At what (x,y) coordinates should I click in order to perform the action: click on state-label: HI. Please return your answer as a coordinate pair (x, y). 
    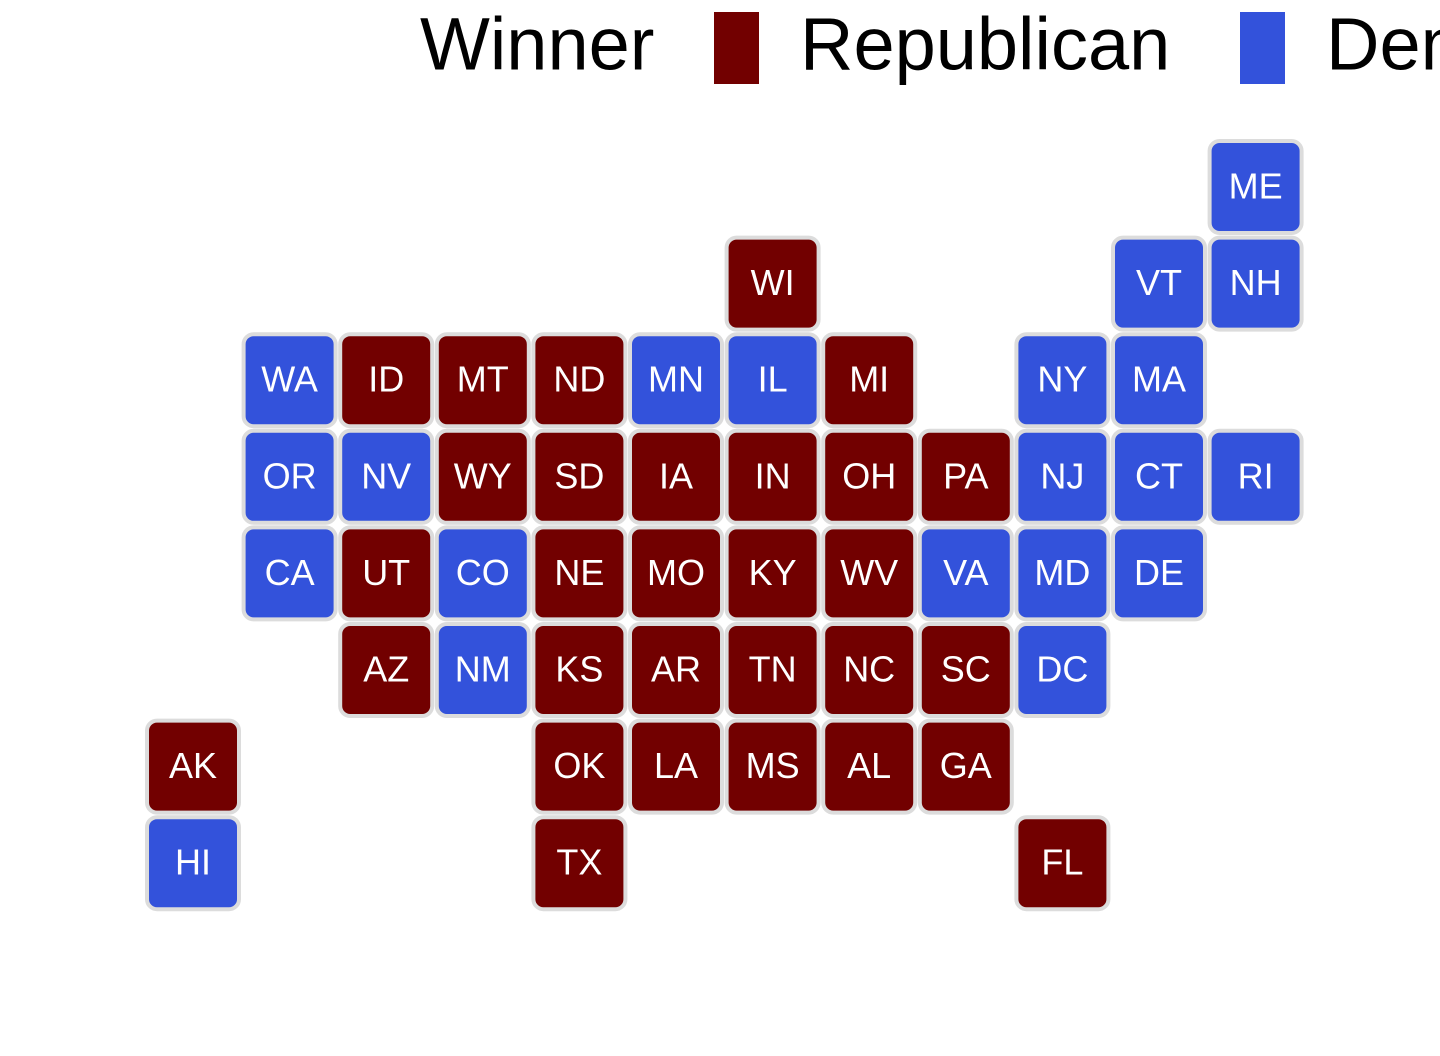
    Looking at the image, I should click on (193, 862).